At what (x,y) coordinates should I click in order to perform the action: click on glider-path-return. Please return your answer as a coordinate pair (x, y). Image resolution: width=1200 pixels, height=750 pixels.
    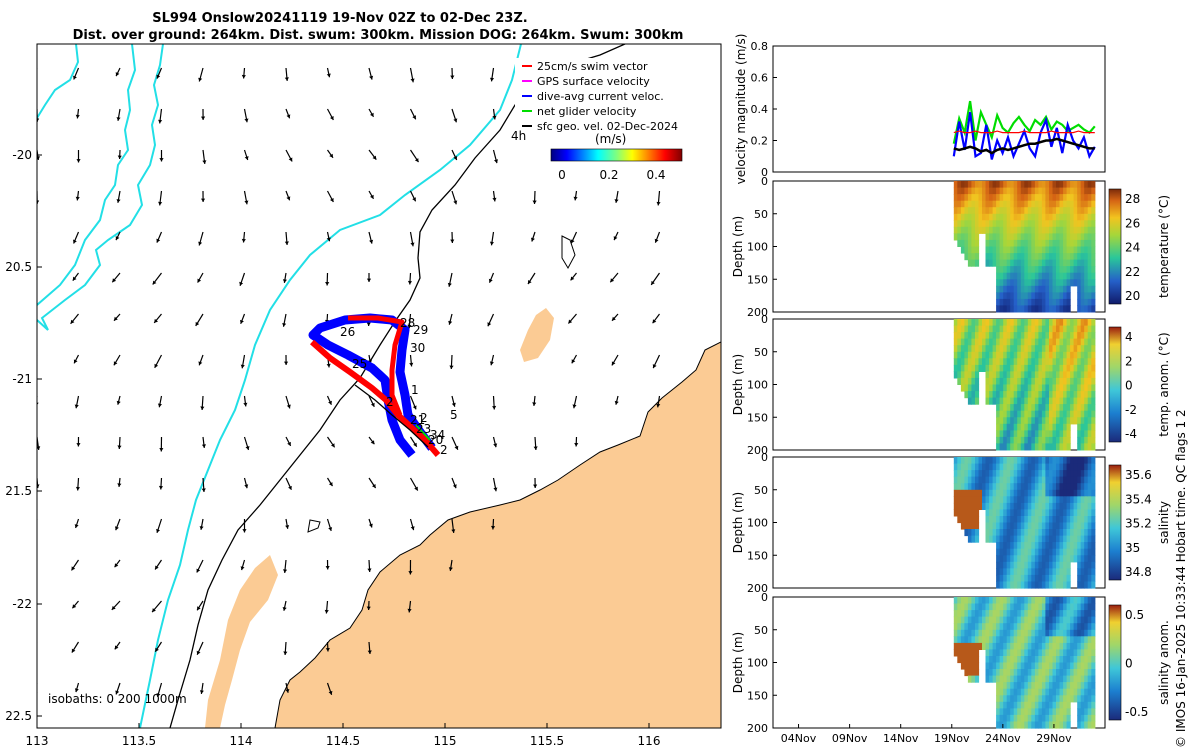
    Looking at the image, I should click on (376, 365).